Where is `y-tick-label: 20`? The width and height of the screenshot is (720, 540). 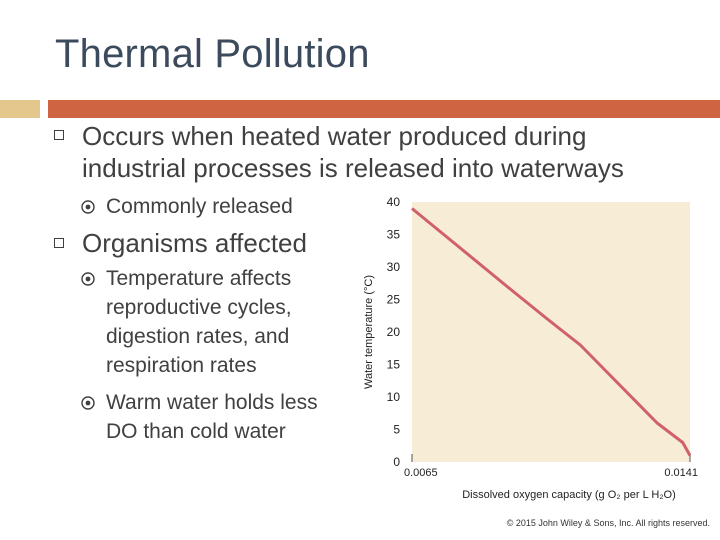
y-tick-label: 20 is located at coordinates (394, 332).